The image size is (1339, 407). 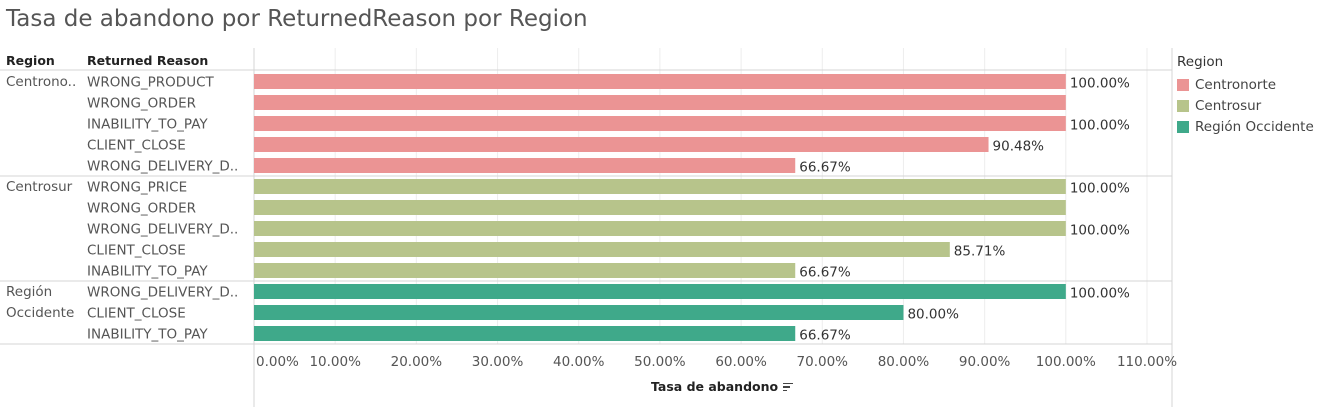 I want to click on x-tick-label: 110.00%, so click(x=1147, y=362).